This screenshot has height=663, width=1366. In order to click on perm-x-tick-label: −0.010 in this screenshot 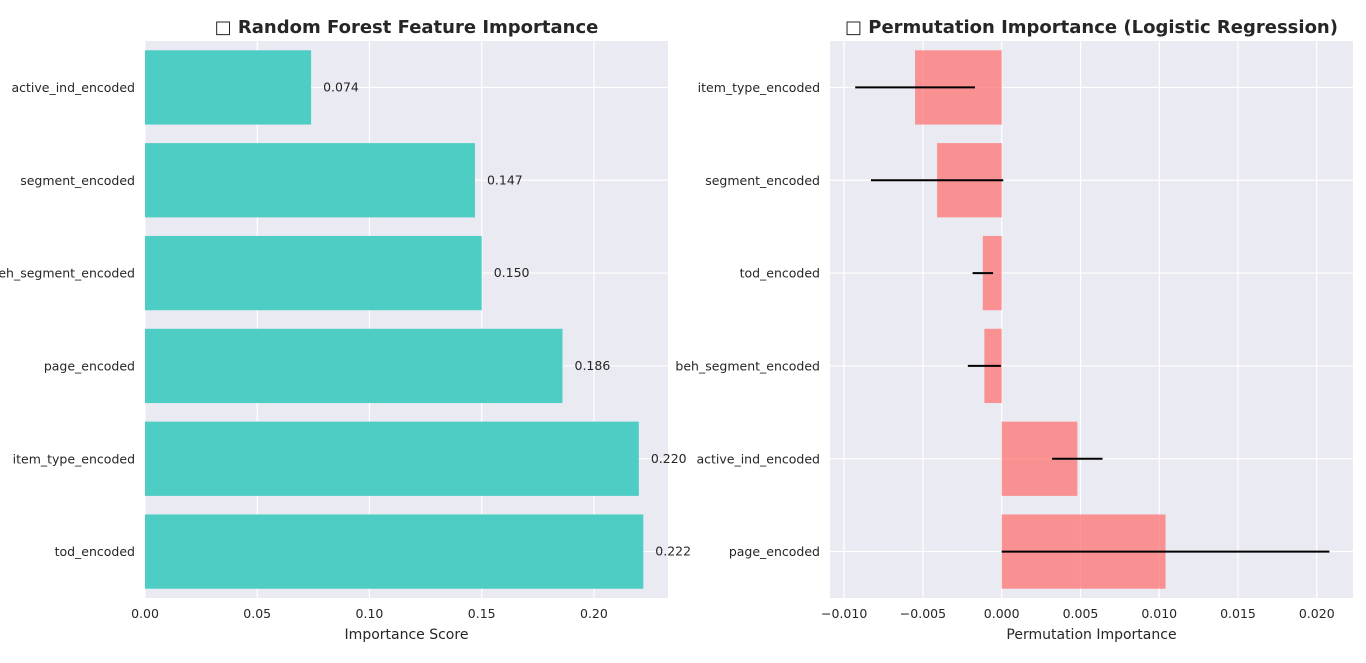, I will do `click(844, 613)`.